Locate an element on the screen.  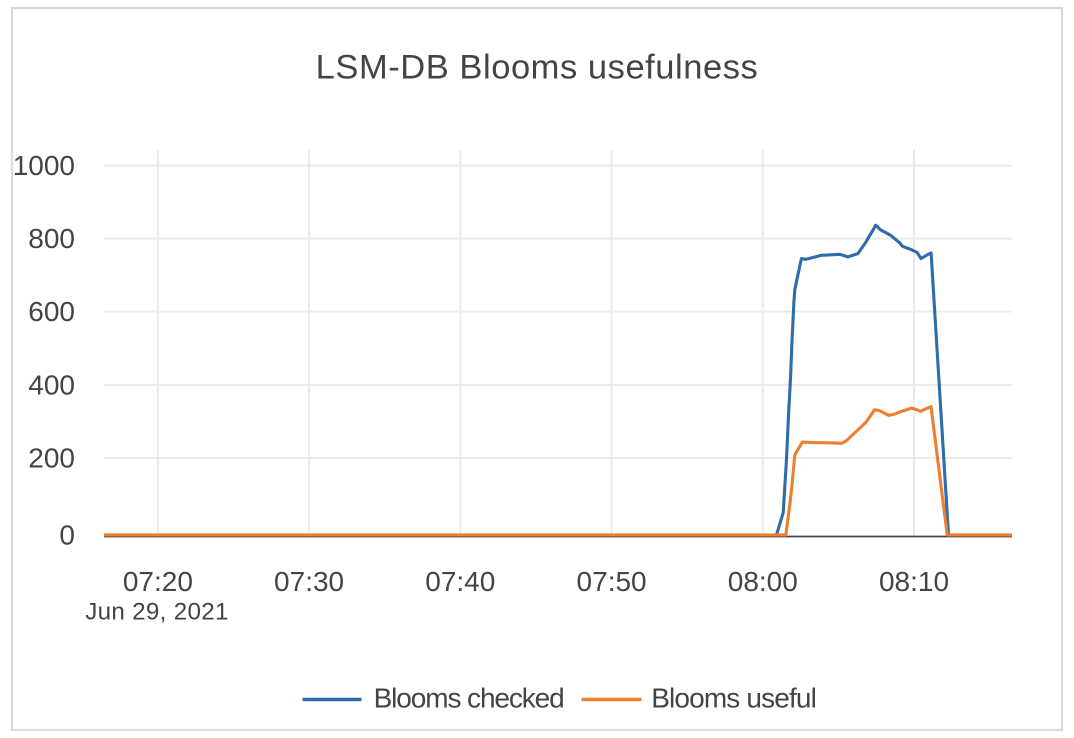
svg-text: 08:10 is located at coordinates (914, 581).